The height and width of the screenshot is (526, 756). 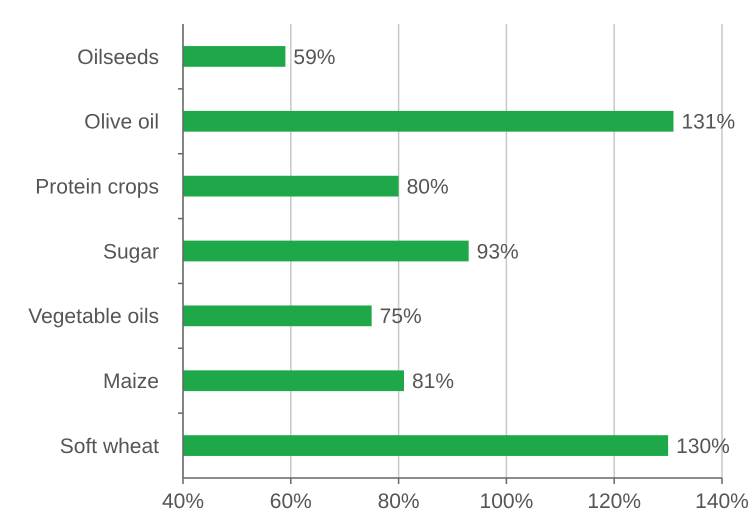 I want to click on data-label: 59%, so click(x=314, y=57).